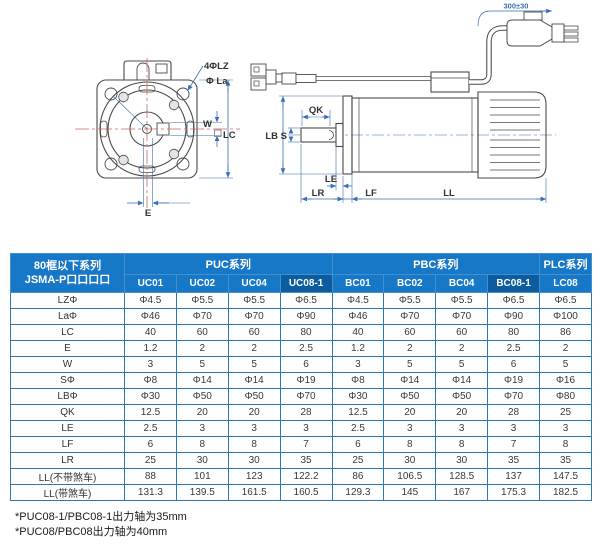  Describe the element at coordinates (306, 380) in the screenshot. I see `table-cell: Φ19` at that location.